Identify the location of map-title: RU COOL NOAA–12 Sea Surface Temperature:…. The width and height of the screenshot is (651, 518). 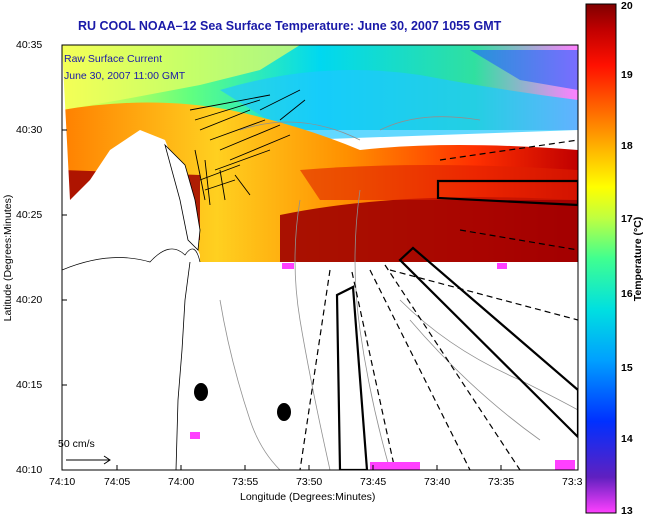
(290, 26).